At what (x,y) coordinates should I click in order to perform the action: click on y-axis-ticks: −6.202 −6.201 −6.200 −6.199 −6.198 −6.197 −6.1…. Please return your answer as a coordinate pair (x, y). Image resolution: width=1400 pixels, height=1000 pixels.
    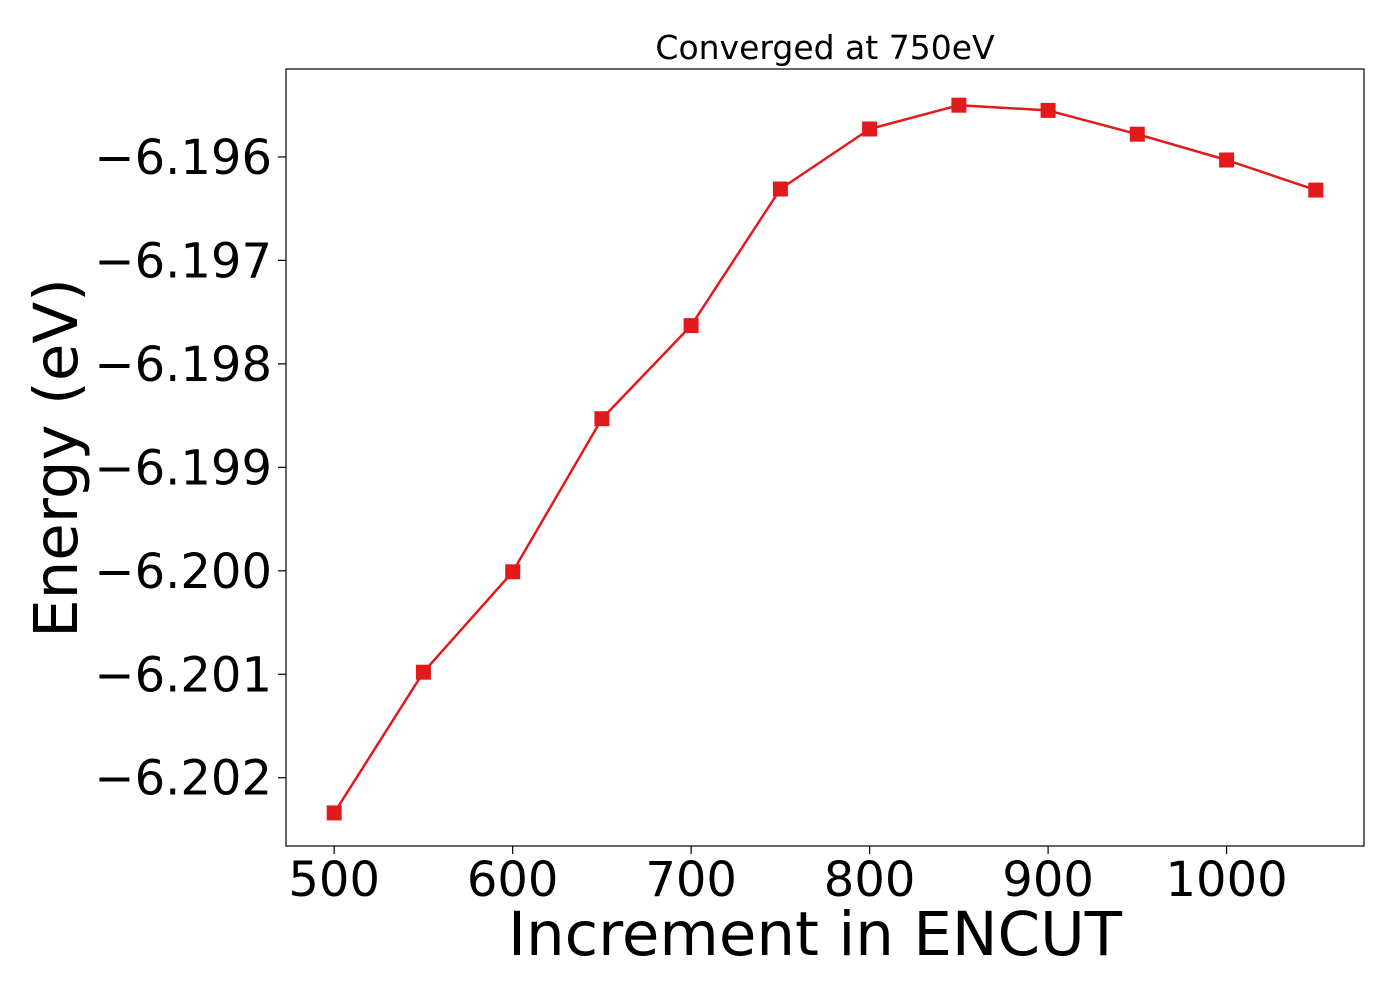
    Looking at the image, I should click on (190, 468).